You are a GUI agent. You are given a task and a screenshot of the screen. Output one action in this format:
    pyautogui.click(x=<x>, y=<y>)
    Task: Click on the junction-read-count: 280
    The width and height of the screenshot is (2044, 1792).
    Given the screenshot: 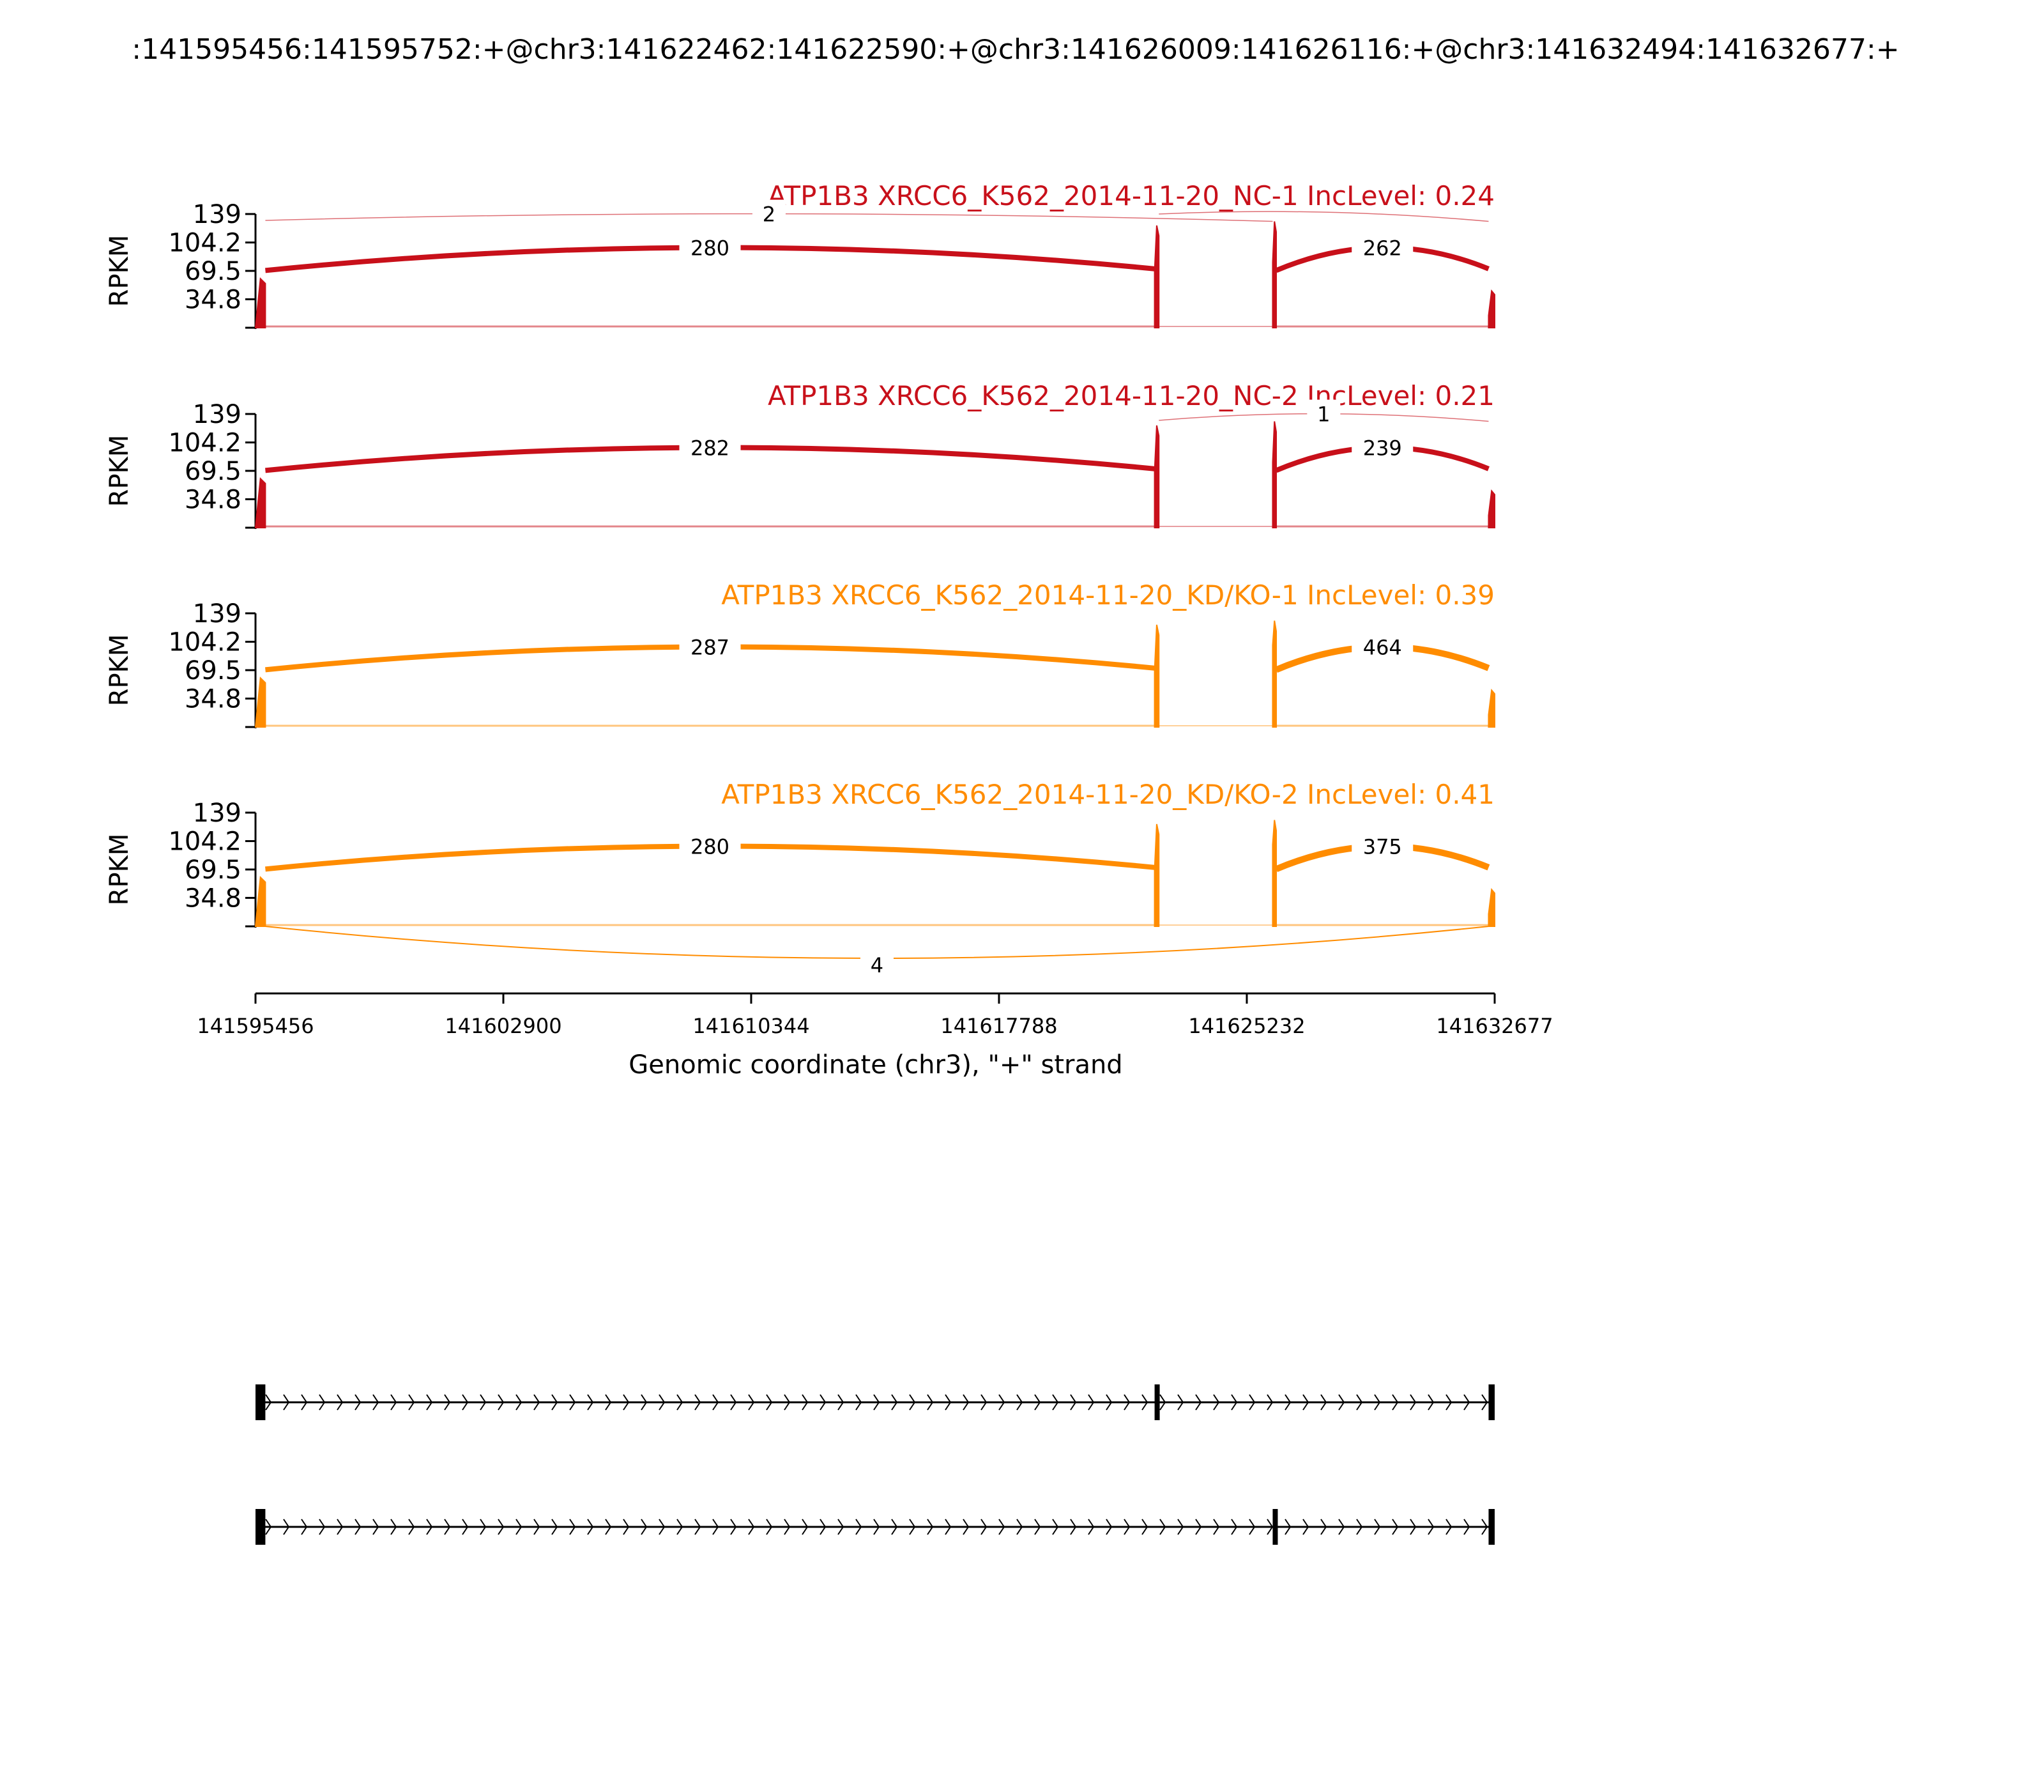 What is the action you would take?
    pyautogui.click(x=710, y=847)
    